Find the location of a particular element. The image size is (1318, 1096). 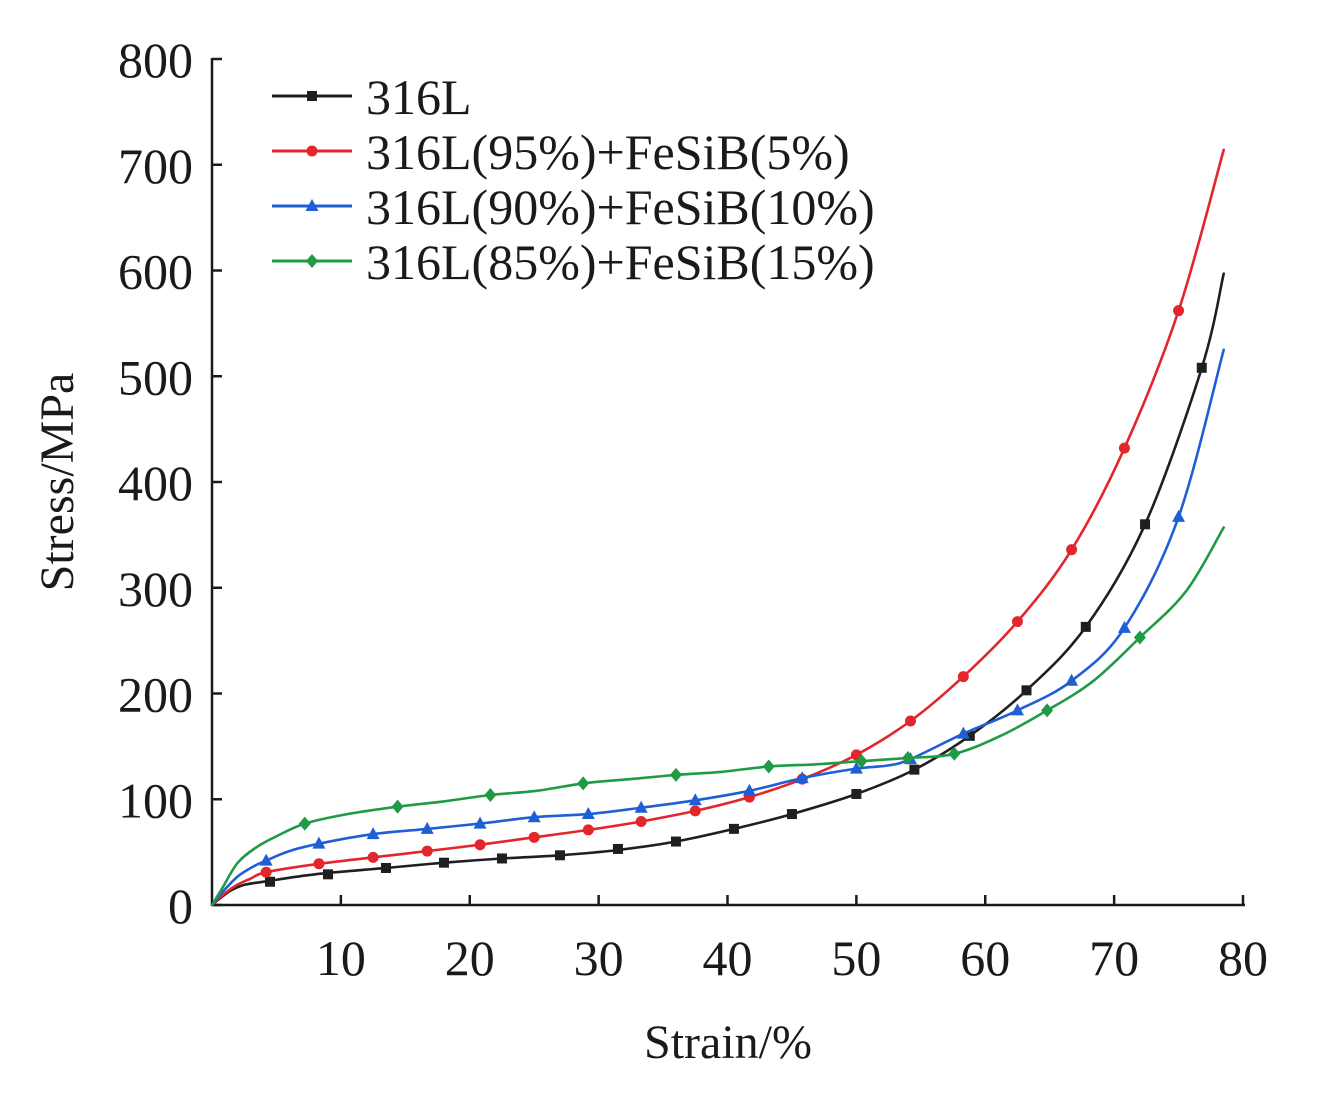

y-tick-label: 800 is located at coordinates (155, 60).